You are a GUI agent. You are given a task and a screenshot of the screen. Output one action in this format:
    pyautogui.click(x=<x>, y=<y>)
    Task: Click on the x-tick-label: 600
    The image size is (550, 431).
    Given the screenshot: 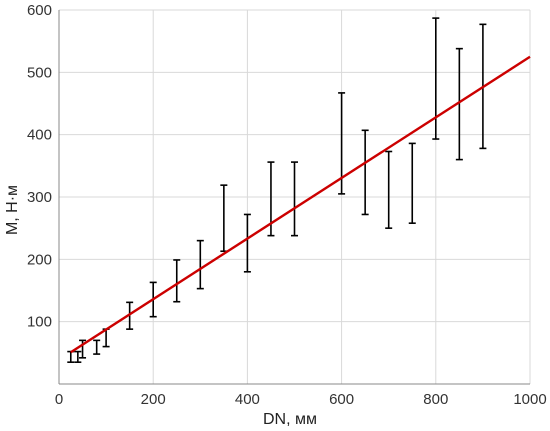 What is the action you would take?
    pyautogui.click(x=341, y=399)
    